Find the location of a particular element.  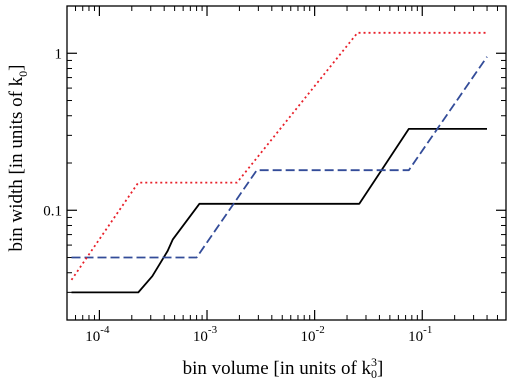

y-axis-label-close: ] is located at coordinates (16, 67).